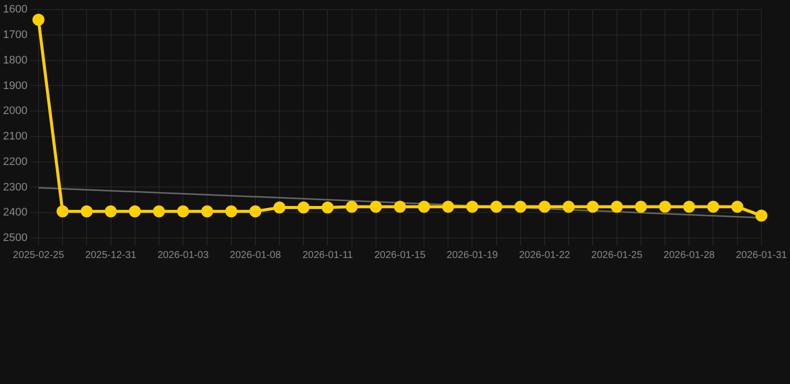  What do you see at coordinates (15, 86) in the screenshot?
I see `y-tick-label: 1900` at bounding box center [15, 86].